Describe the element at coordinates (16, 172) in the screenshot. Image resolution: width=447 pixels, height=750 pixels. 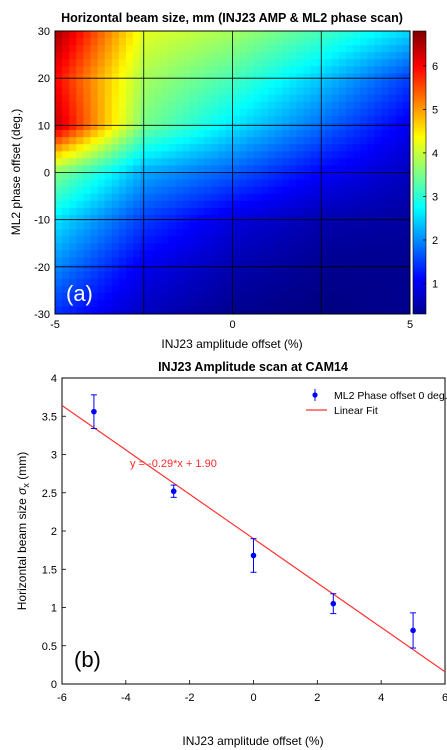
I see `heatmap-y-label: ML2 phase offset (deg.)` at that location.